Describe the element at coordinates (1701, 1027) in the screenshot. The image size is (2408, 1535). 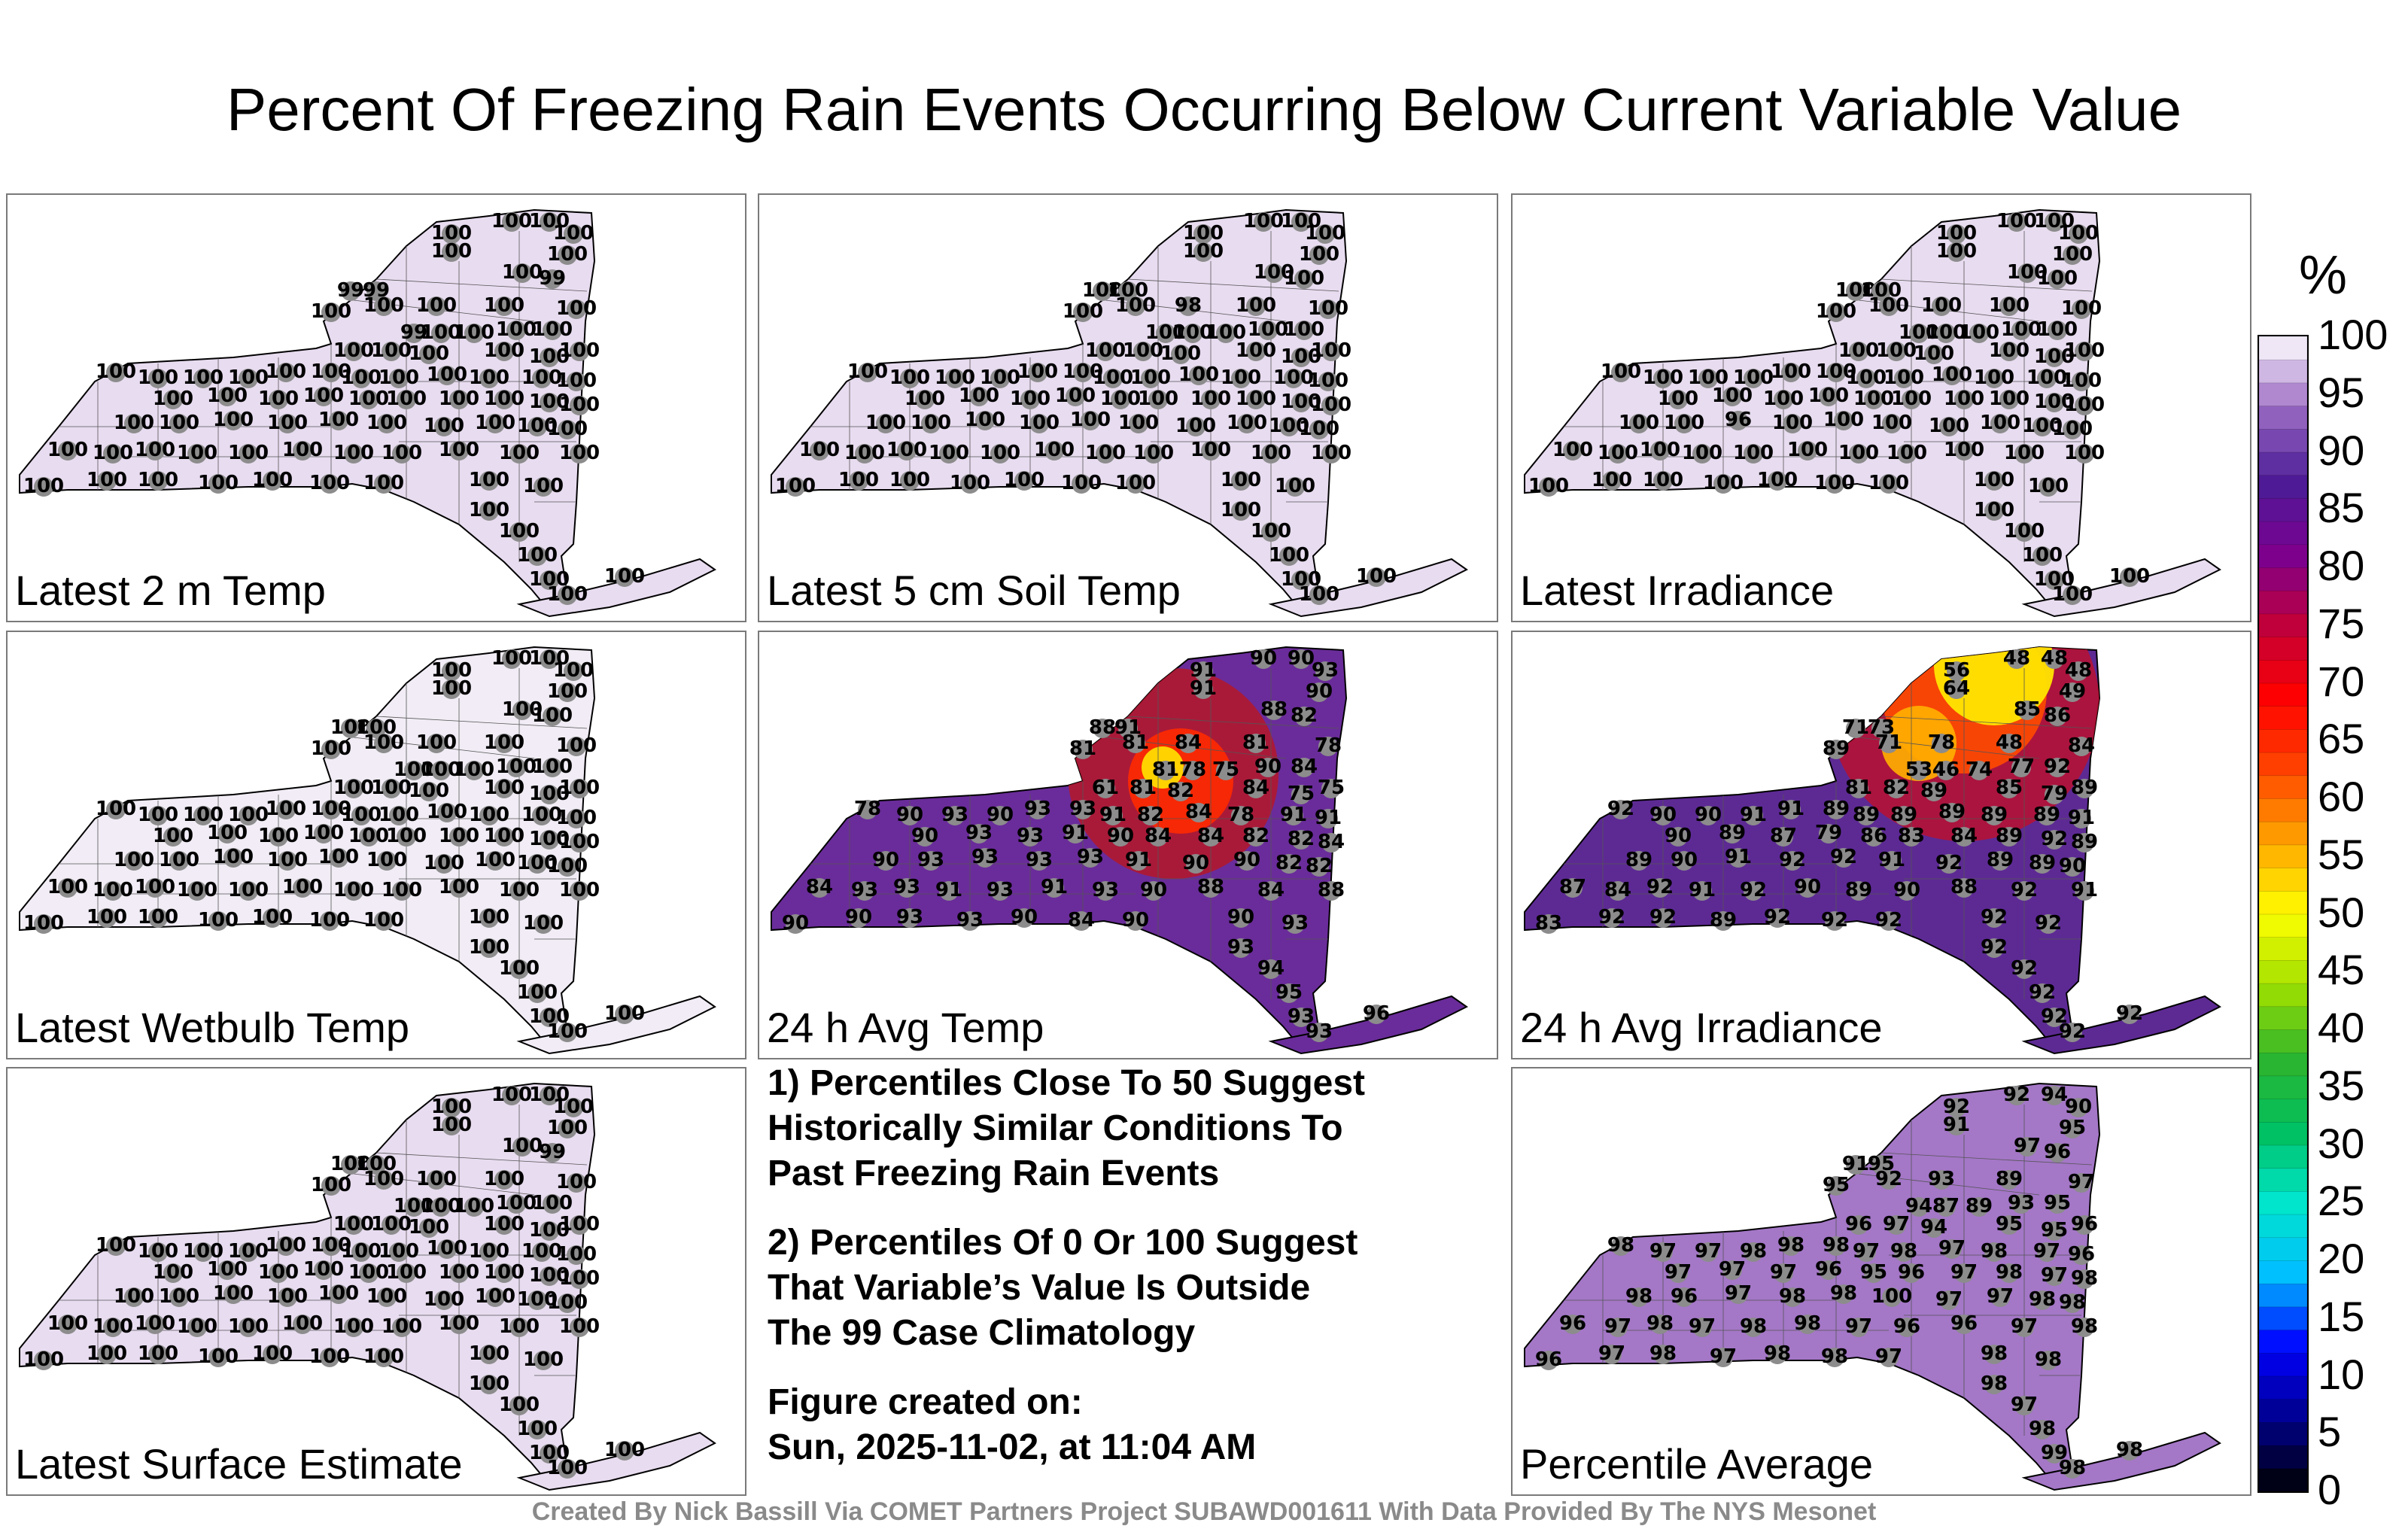
I see `panel-label: 24 h Avg Irradiance` at that location.